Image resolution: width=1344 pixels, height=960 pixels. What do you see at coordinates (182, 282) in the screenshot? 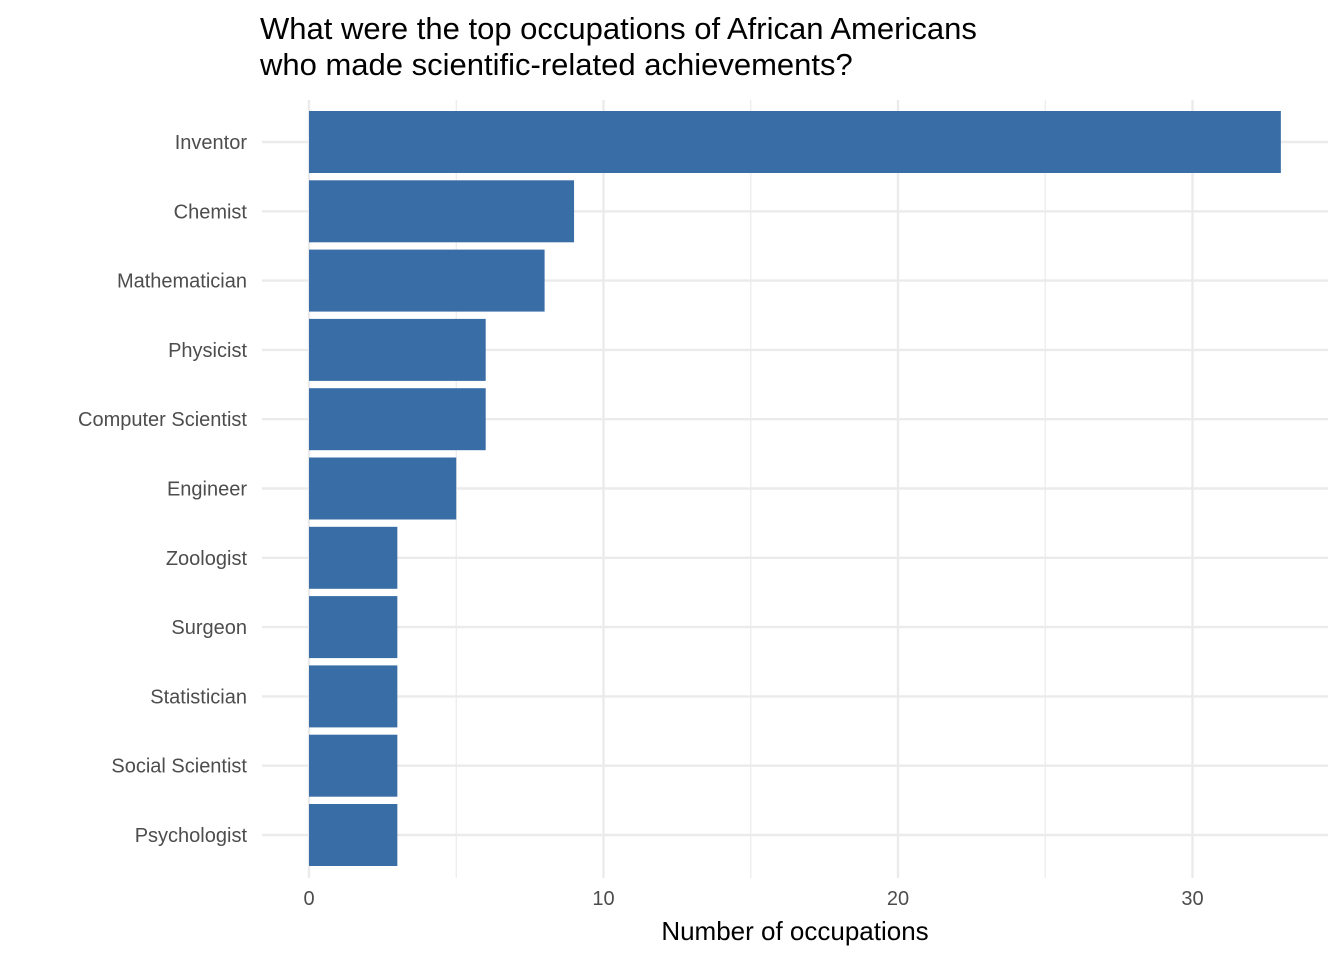
I see `y-tick-label: Mathematician` at bounding box center [182, 282].